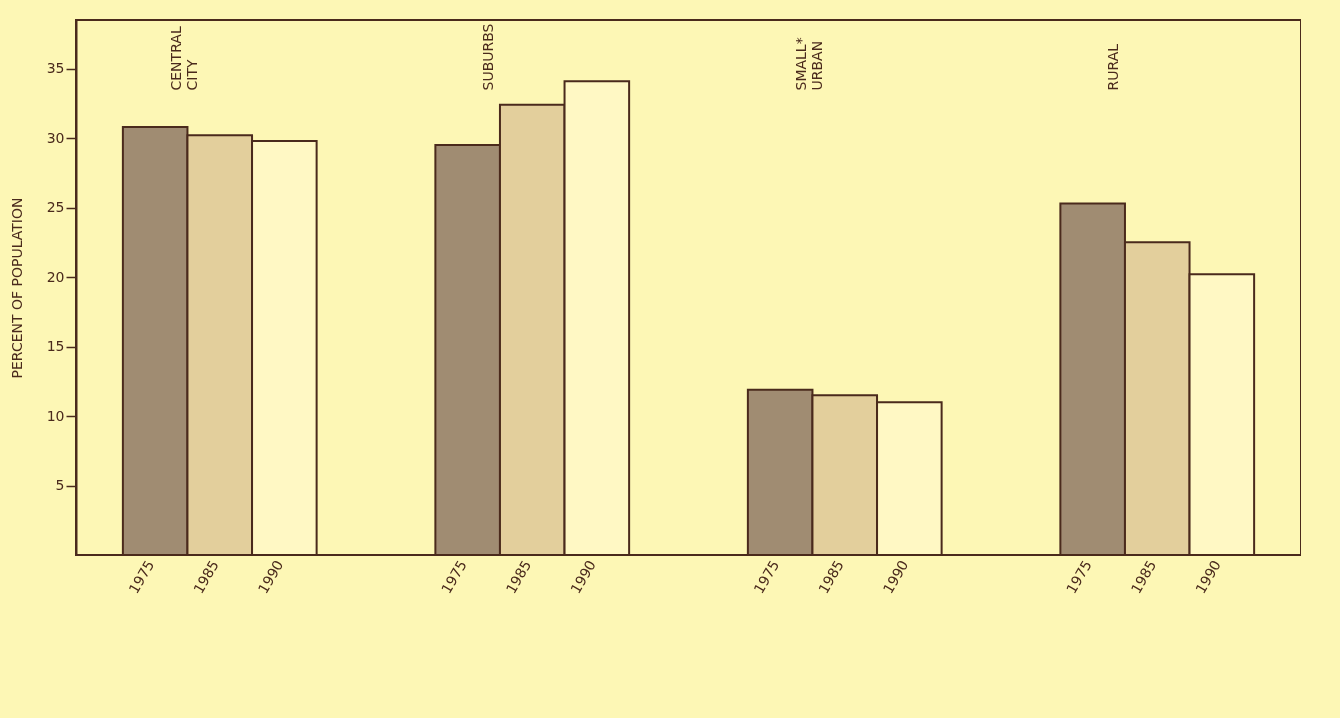 This screenshot has height=718, width=1340. I want to click on x-tick-label: CENTRAL CITY, so click(183, 58).